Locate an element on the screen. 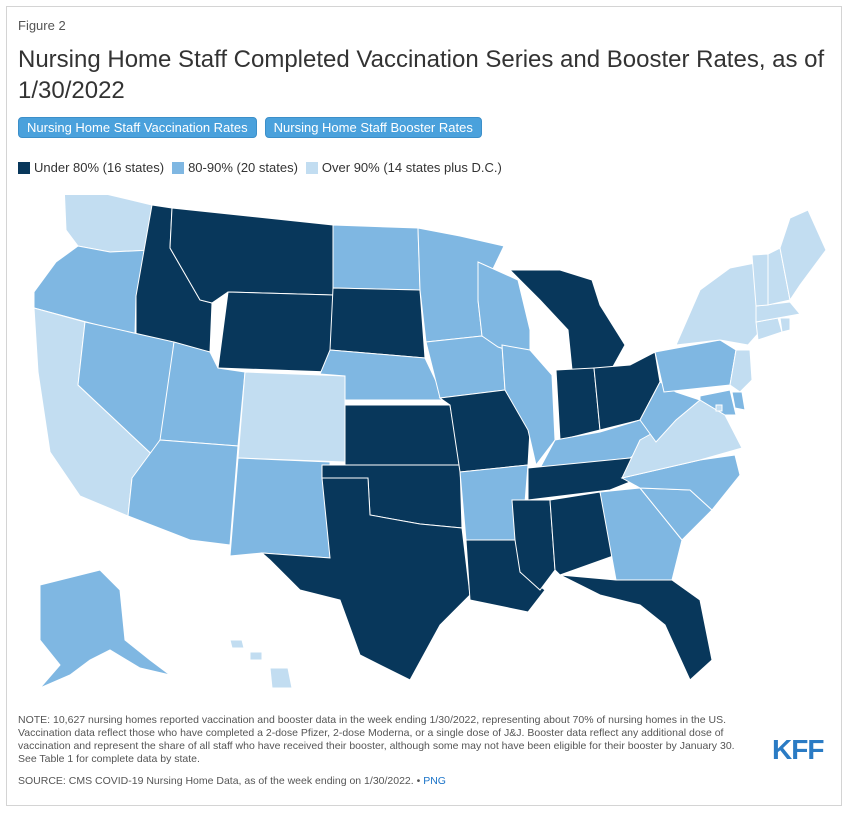 This screenshot has height=814, width=848. state-me is located at coordinates (803, 255).